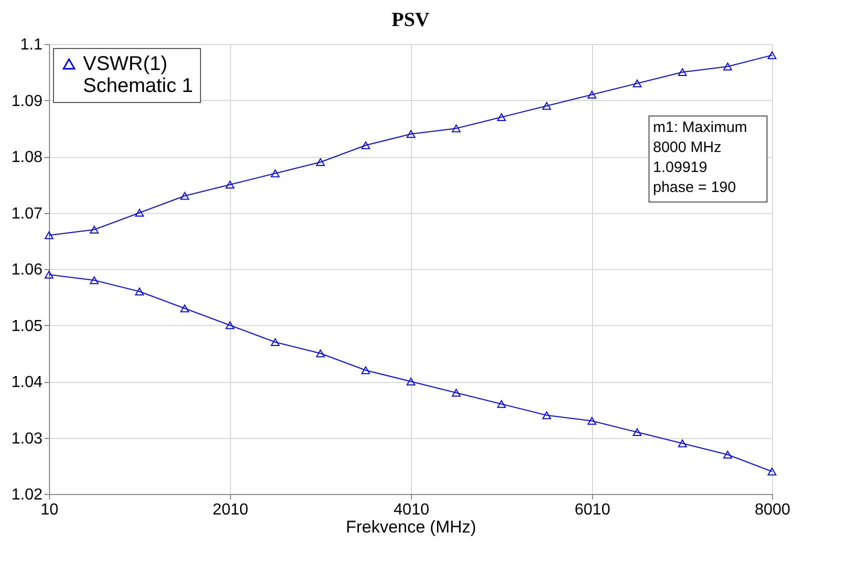 This screenshot has width=841, height=565. What do you see at coordinates (592, 510) in the screenshot?
I see `x-tick-label: 6010` at bounding box center [592, 510].